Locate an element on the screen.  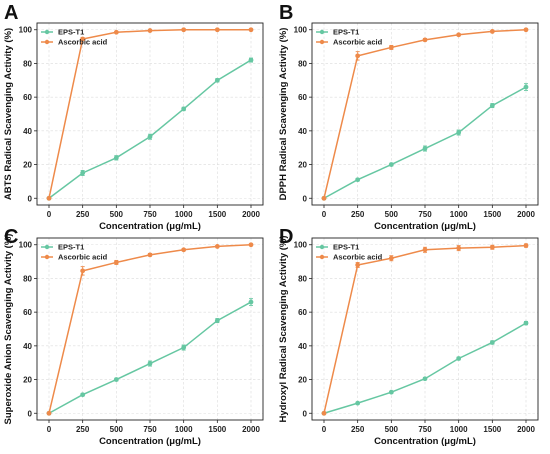
y-tick-label: 60 is located at coordinates (302, 97).